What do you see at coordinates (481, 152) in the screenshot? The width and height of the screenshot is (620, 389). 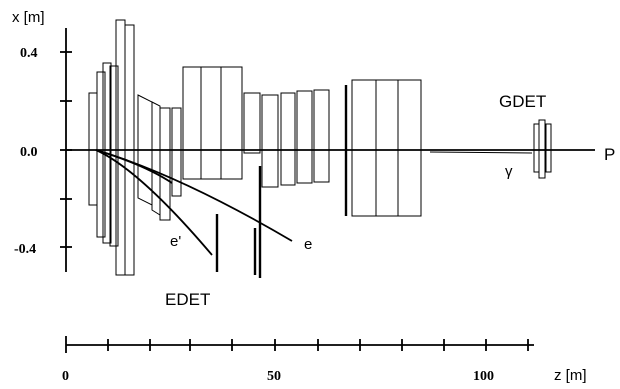 I see `photon-trajectory` at bounding box center [481, 152].